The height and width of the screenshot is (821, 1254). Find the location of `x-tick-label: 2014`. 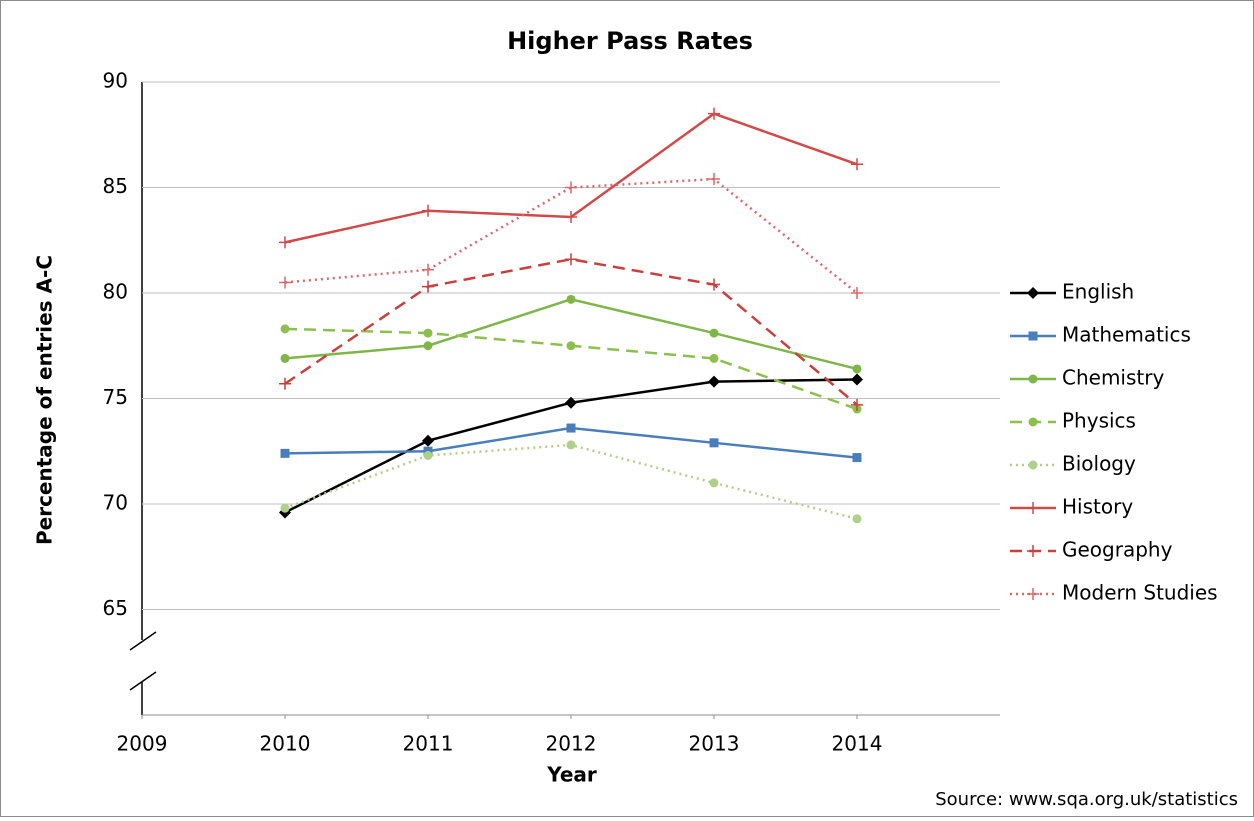

x-tick-label: 2014 is located at coordinates (857, 744).